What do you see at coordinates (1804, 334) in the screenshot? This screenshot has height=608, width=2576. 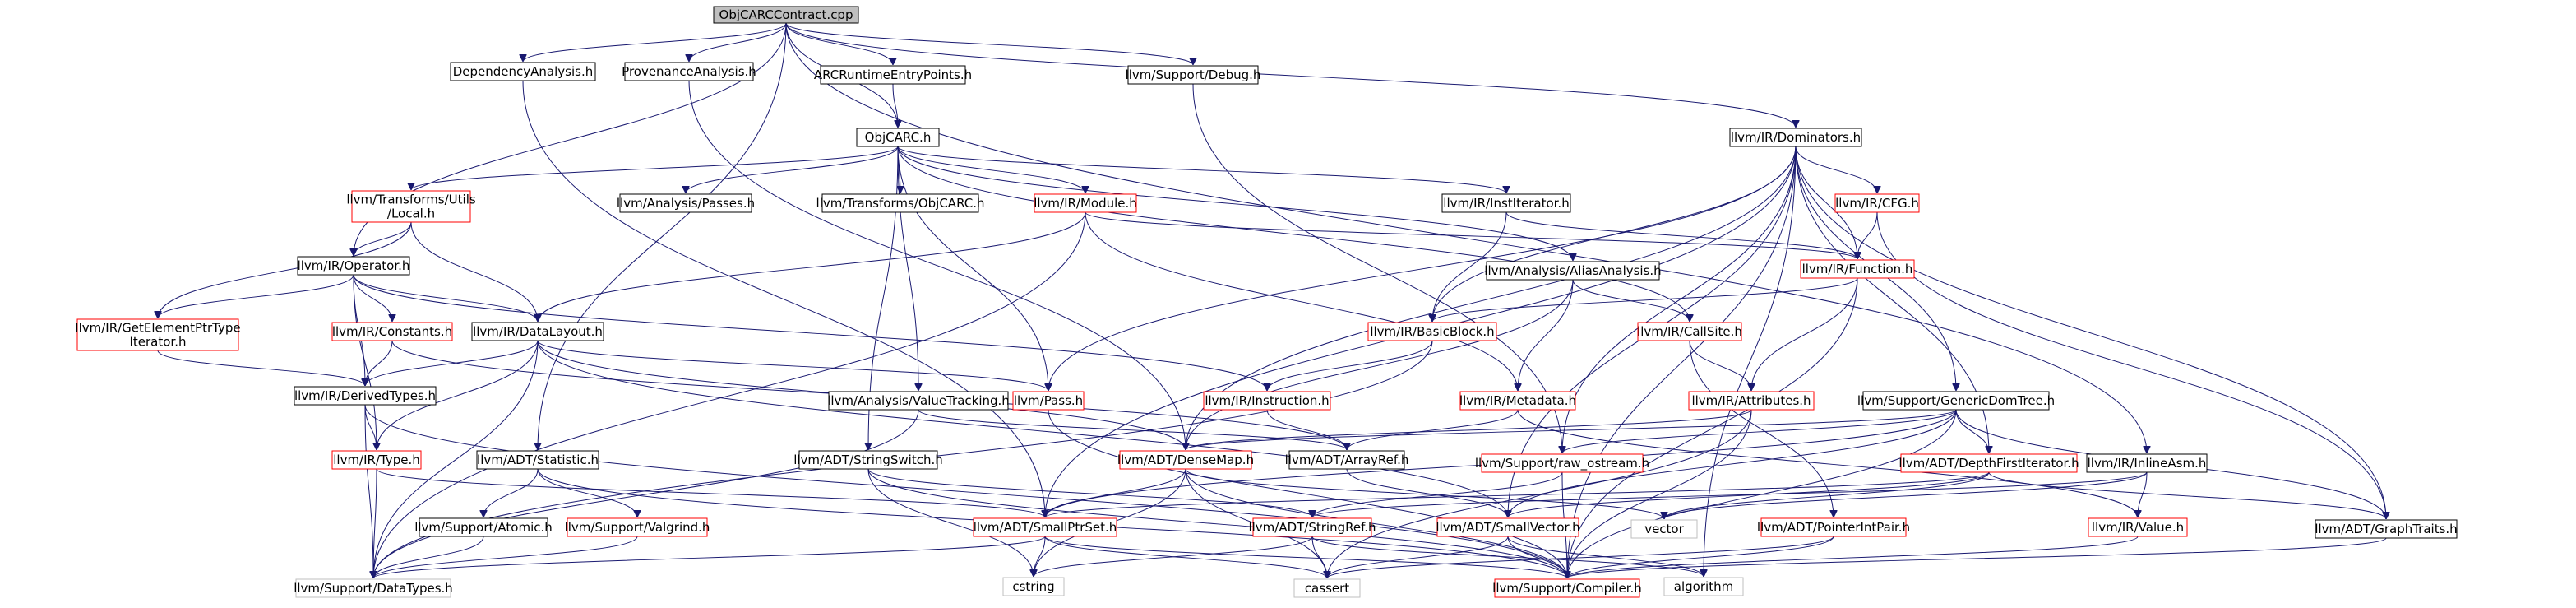 I see `edge-function-to-attributes` at bounding box center [1804, 334].